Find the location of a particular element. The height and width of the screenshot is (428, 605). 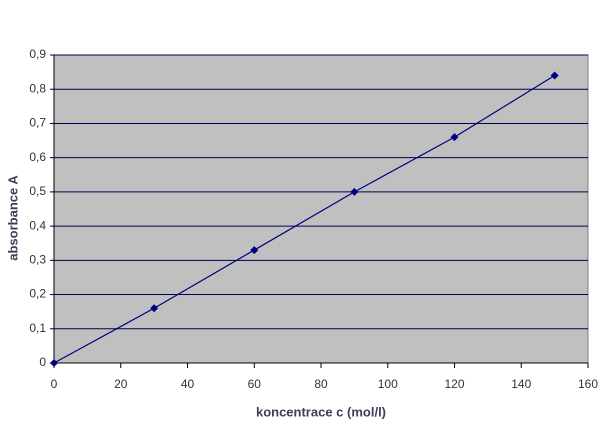

x-tick-label: 20 is located at coordinates (121, 384).